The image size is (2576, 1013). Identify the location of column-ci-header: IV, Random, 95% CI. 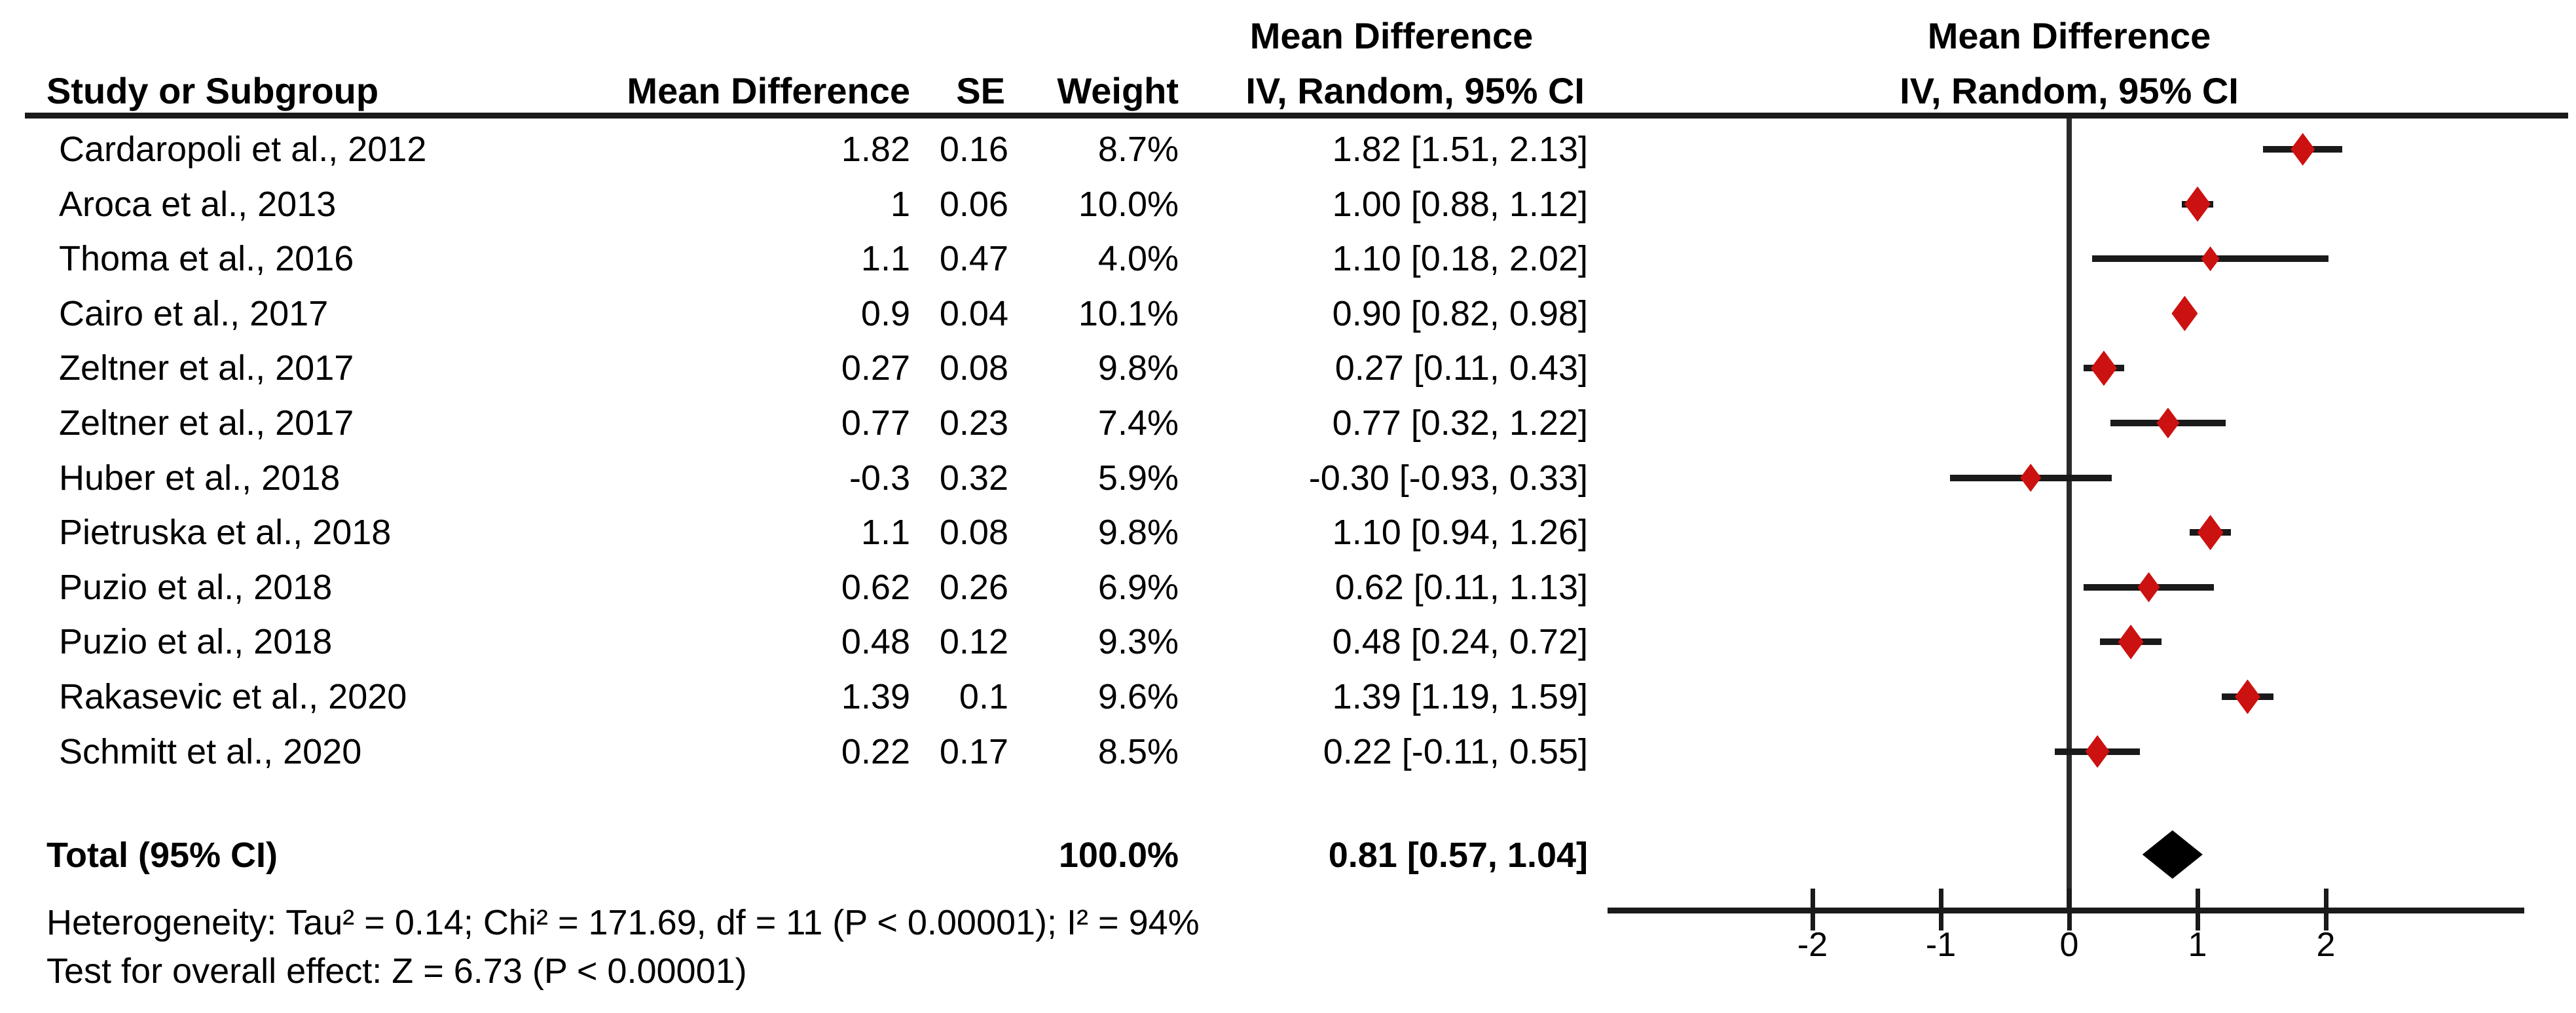
(1415, 90).